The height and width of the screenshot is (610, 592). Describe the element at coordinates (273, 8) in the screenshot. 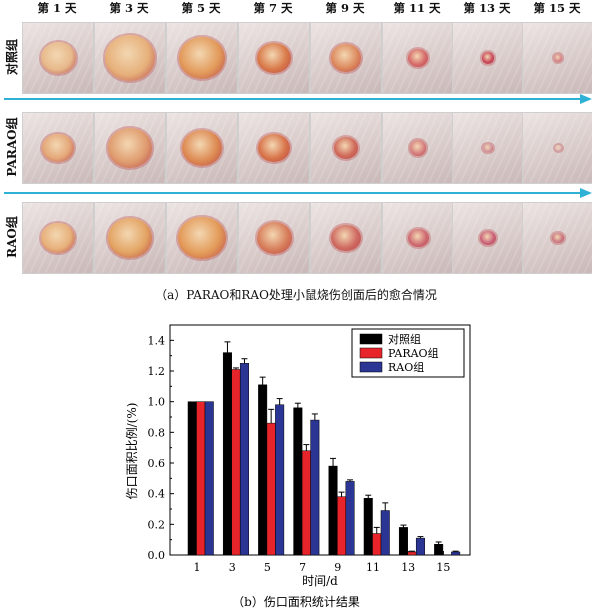

I see `day-label: 第 7 天` at that location.